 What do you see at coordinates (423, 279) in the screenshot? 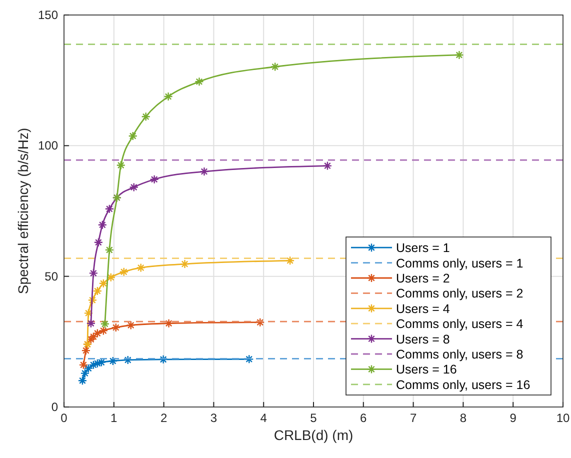
I see `legend-label: Users = 2` at bounding box center [423, 279].